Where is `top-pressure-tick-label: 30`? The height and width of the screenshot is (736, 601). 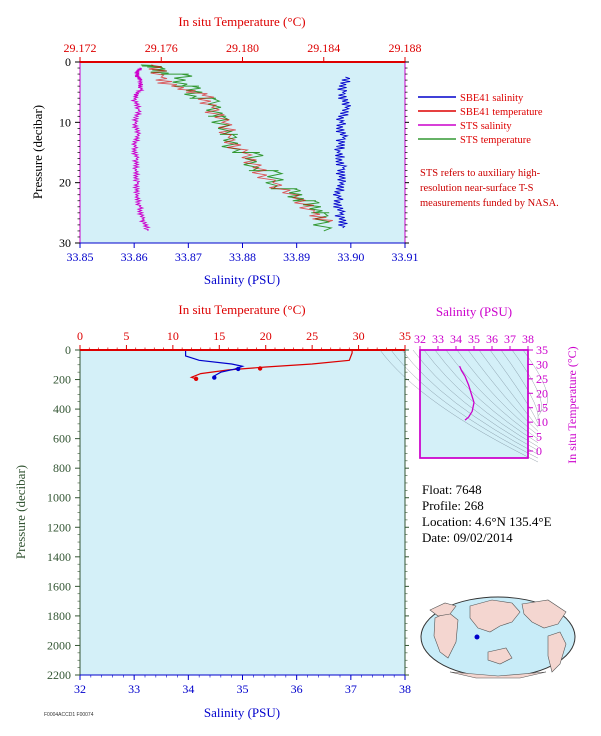 top-pressure-tick-label: 30 is located at coordinates (65, 243).